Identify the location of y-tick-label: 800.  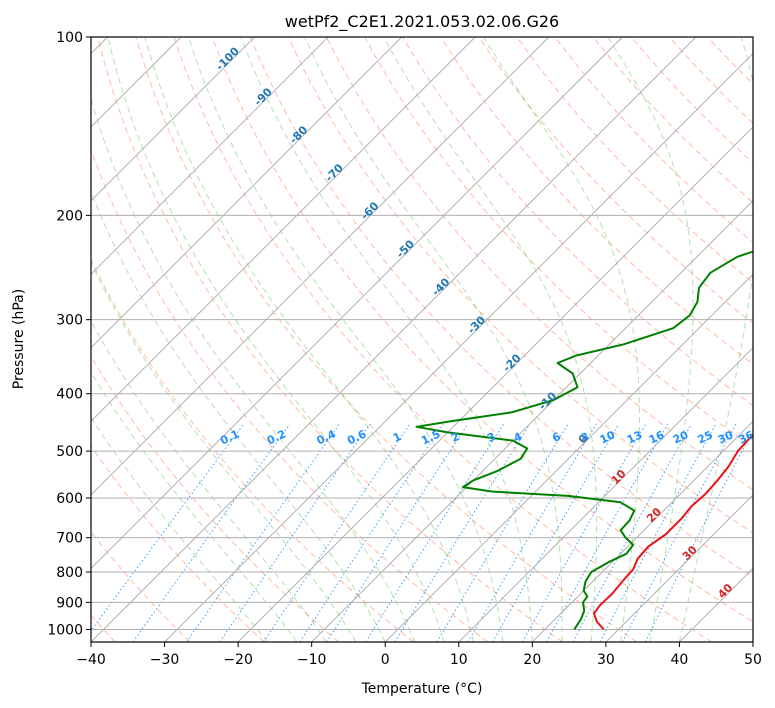
(69, 573).